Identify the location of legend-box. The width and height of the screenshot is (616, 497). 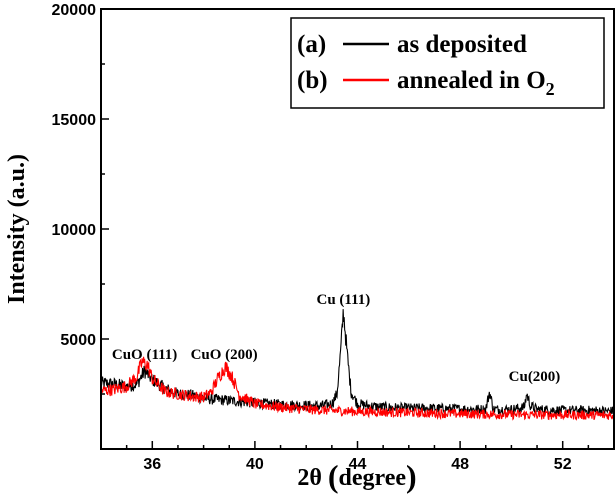
(447, 63).